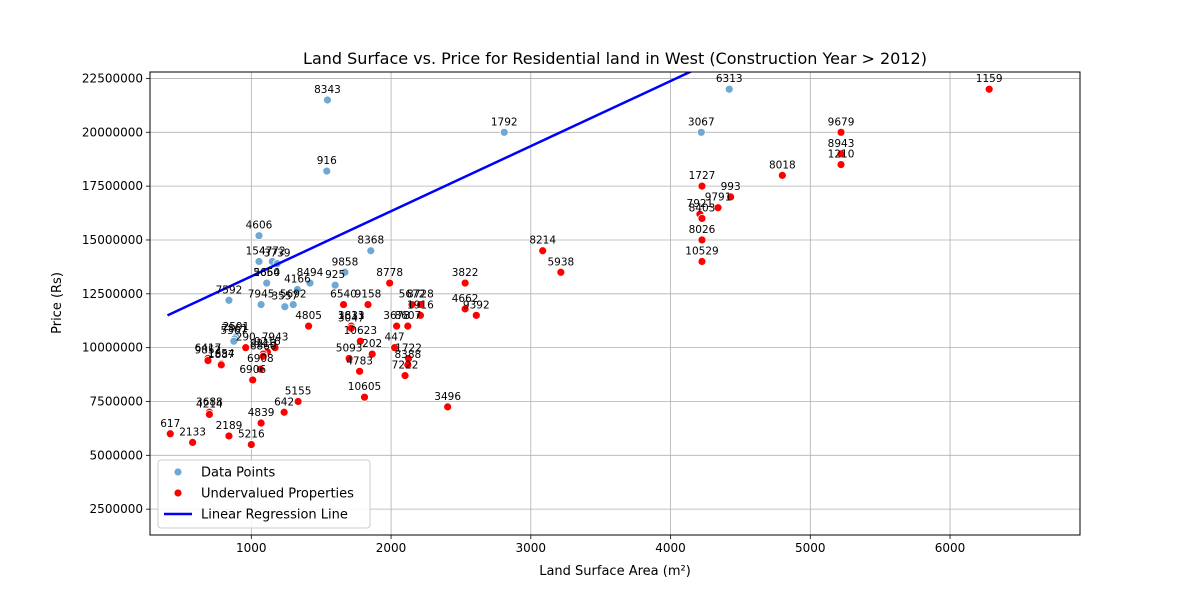  Describe the element at coordinates (412, 295) in the screenshot. I see `point-label: 5672` at that location.